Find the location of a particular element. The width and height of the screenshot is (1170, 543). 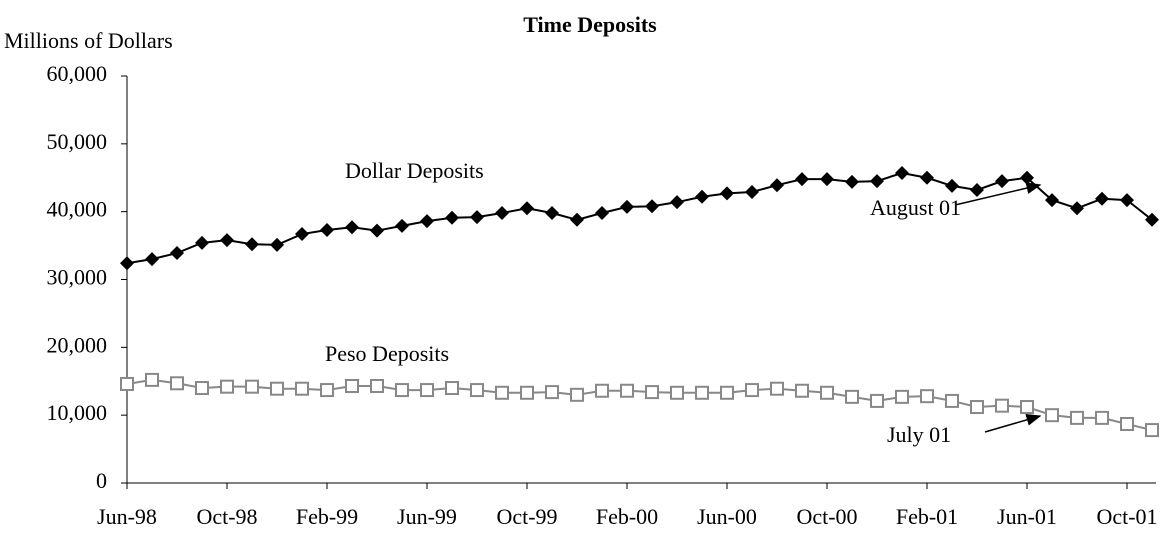

x-tick-label: Feb-01 is located at coordinates (927, 516).